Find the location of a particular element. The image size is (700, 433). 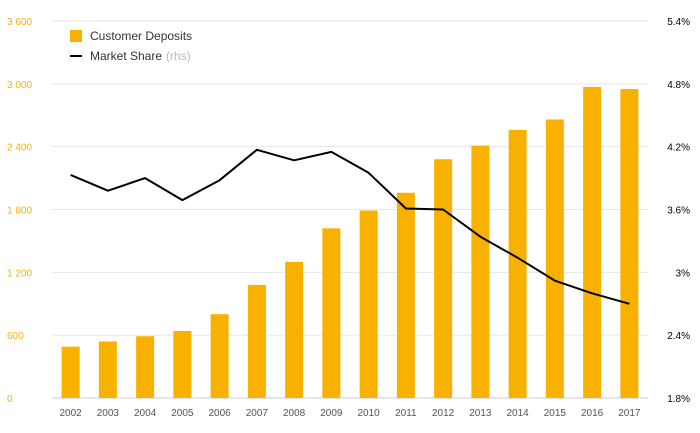

bar-2006 is located at coordinates (219, 356).